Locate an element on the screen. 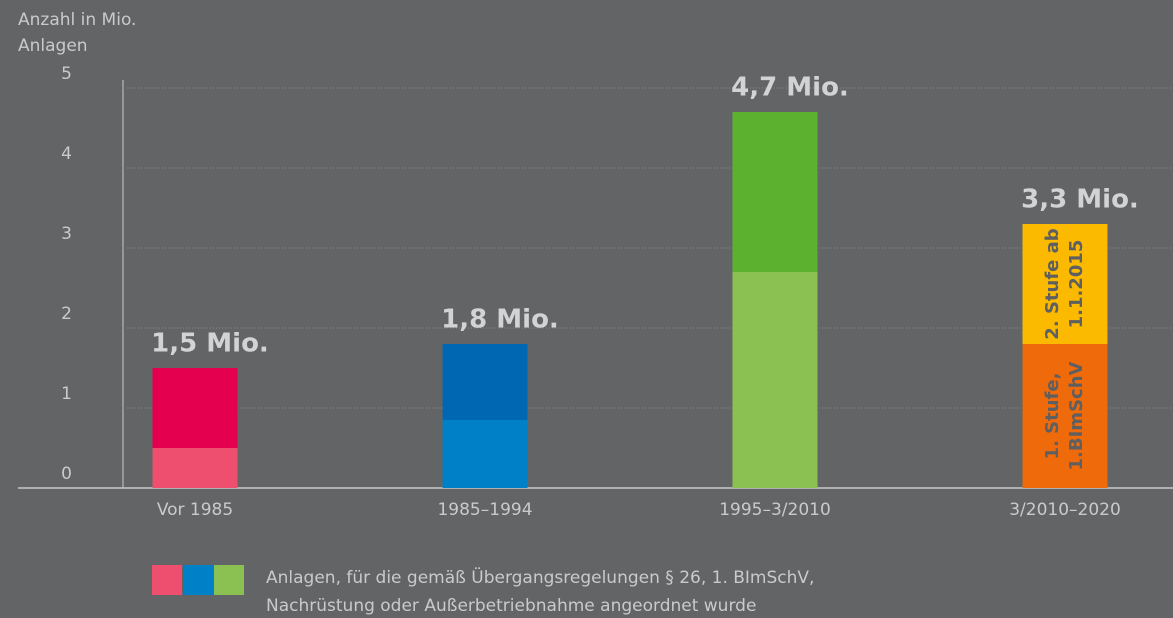  y-tick-label: 5 is located at coordinates (66, 74).